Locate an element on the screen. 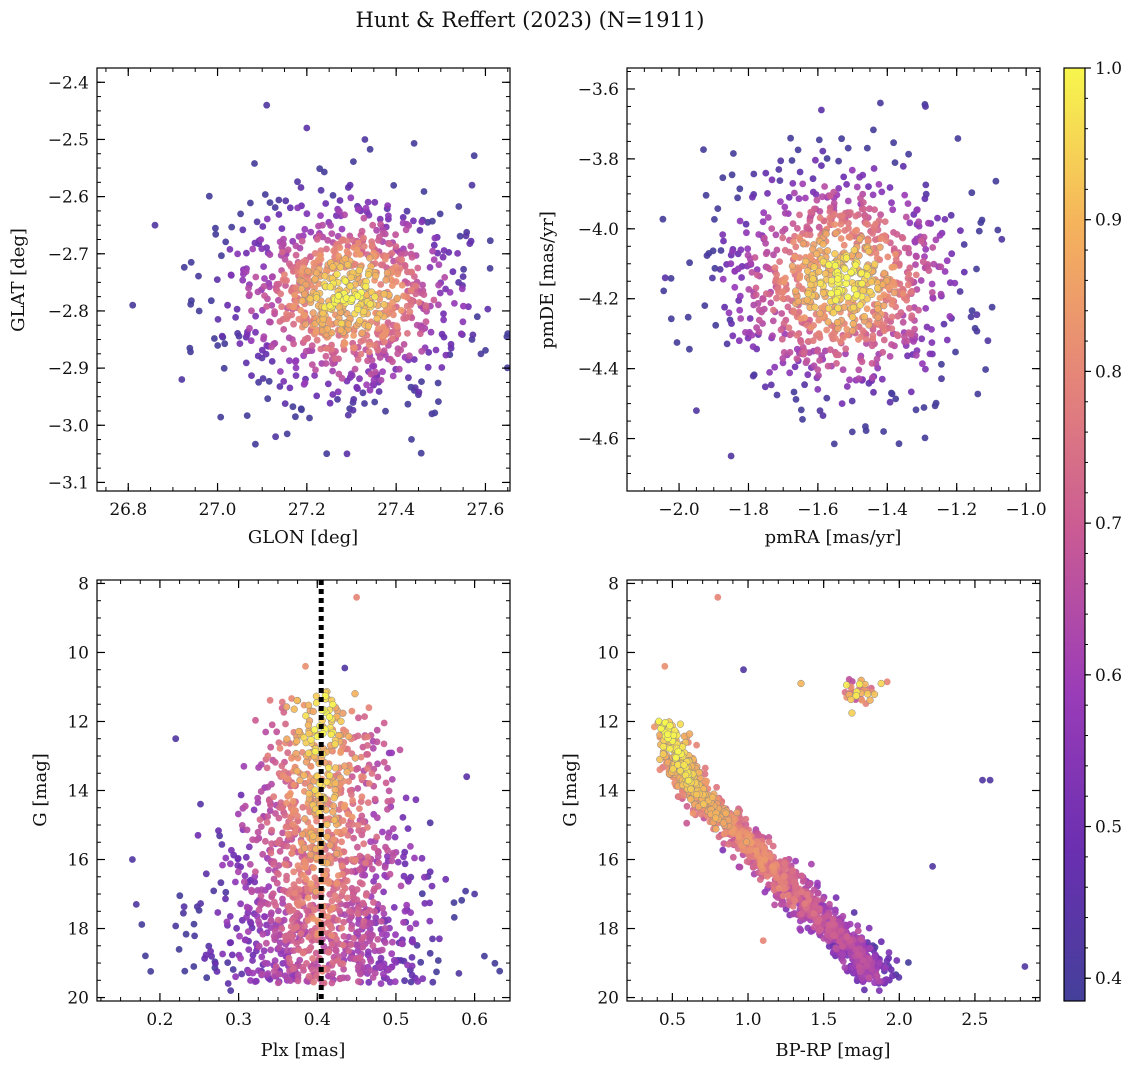 The image size is (1136, 1067). x-tick-label: 0.2 is located at coordinates (159, 1020).